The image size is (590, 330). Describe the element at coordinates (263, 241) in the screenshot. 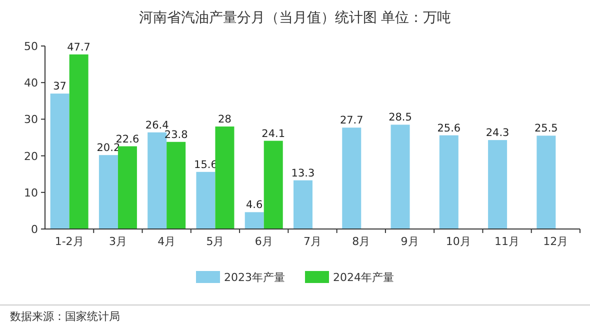

I see `x-tick-label: 6月` at that location.